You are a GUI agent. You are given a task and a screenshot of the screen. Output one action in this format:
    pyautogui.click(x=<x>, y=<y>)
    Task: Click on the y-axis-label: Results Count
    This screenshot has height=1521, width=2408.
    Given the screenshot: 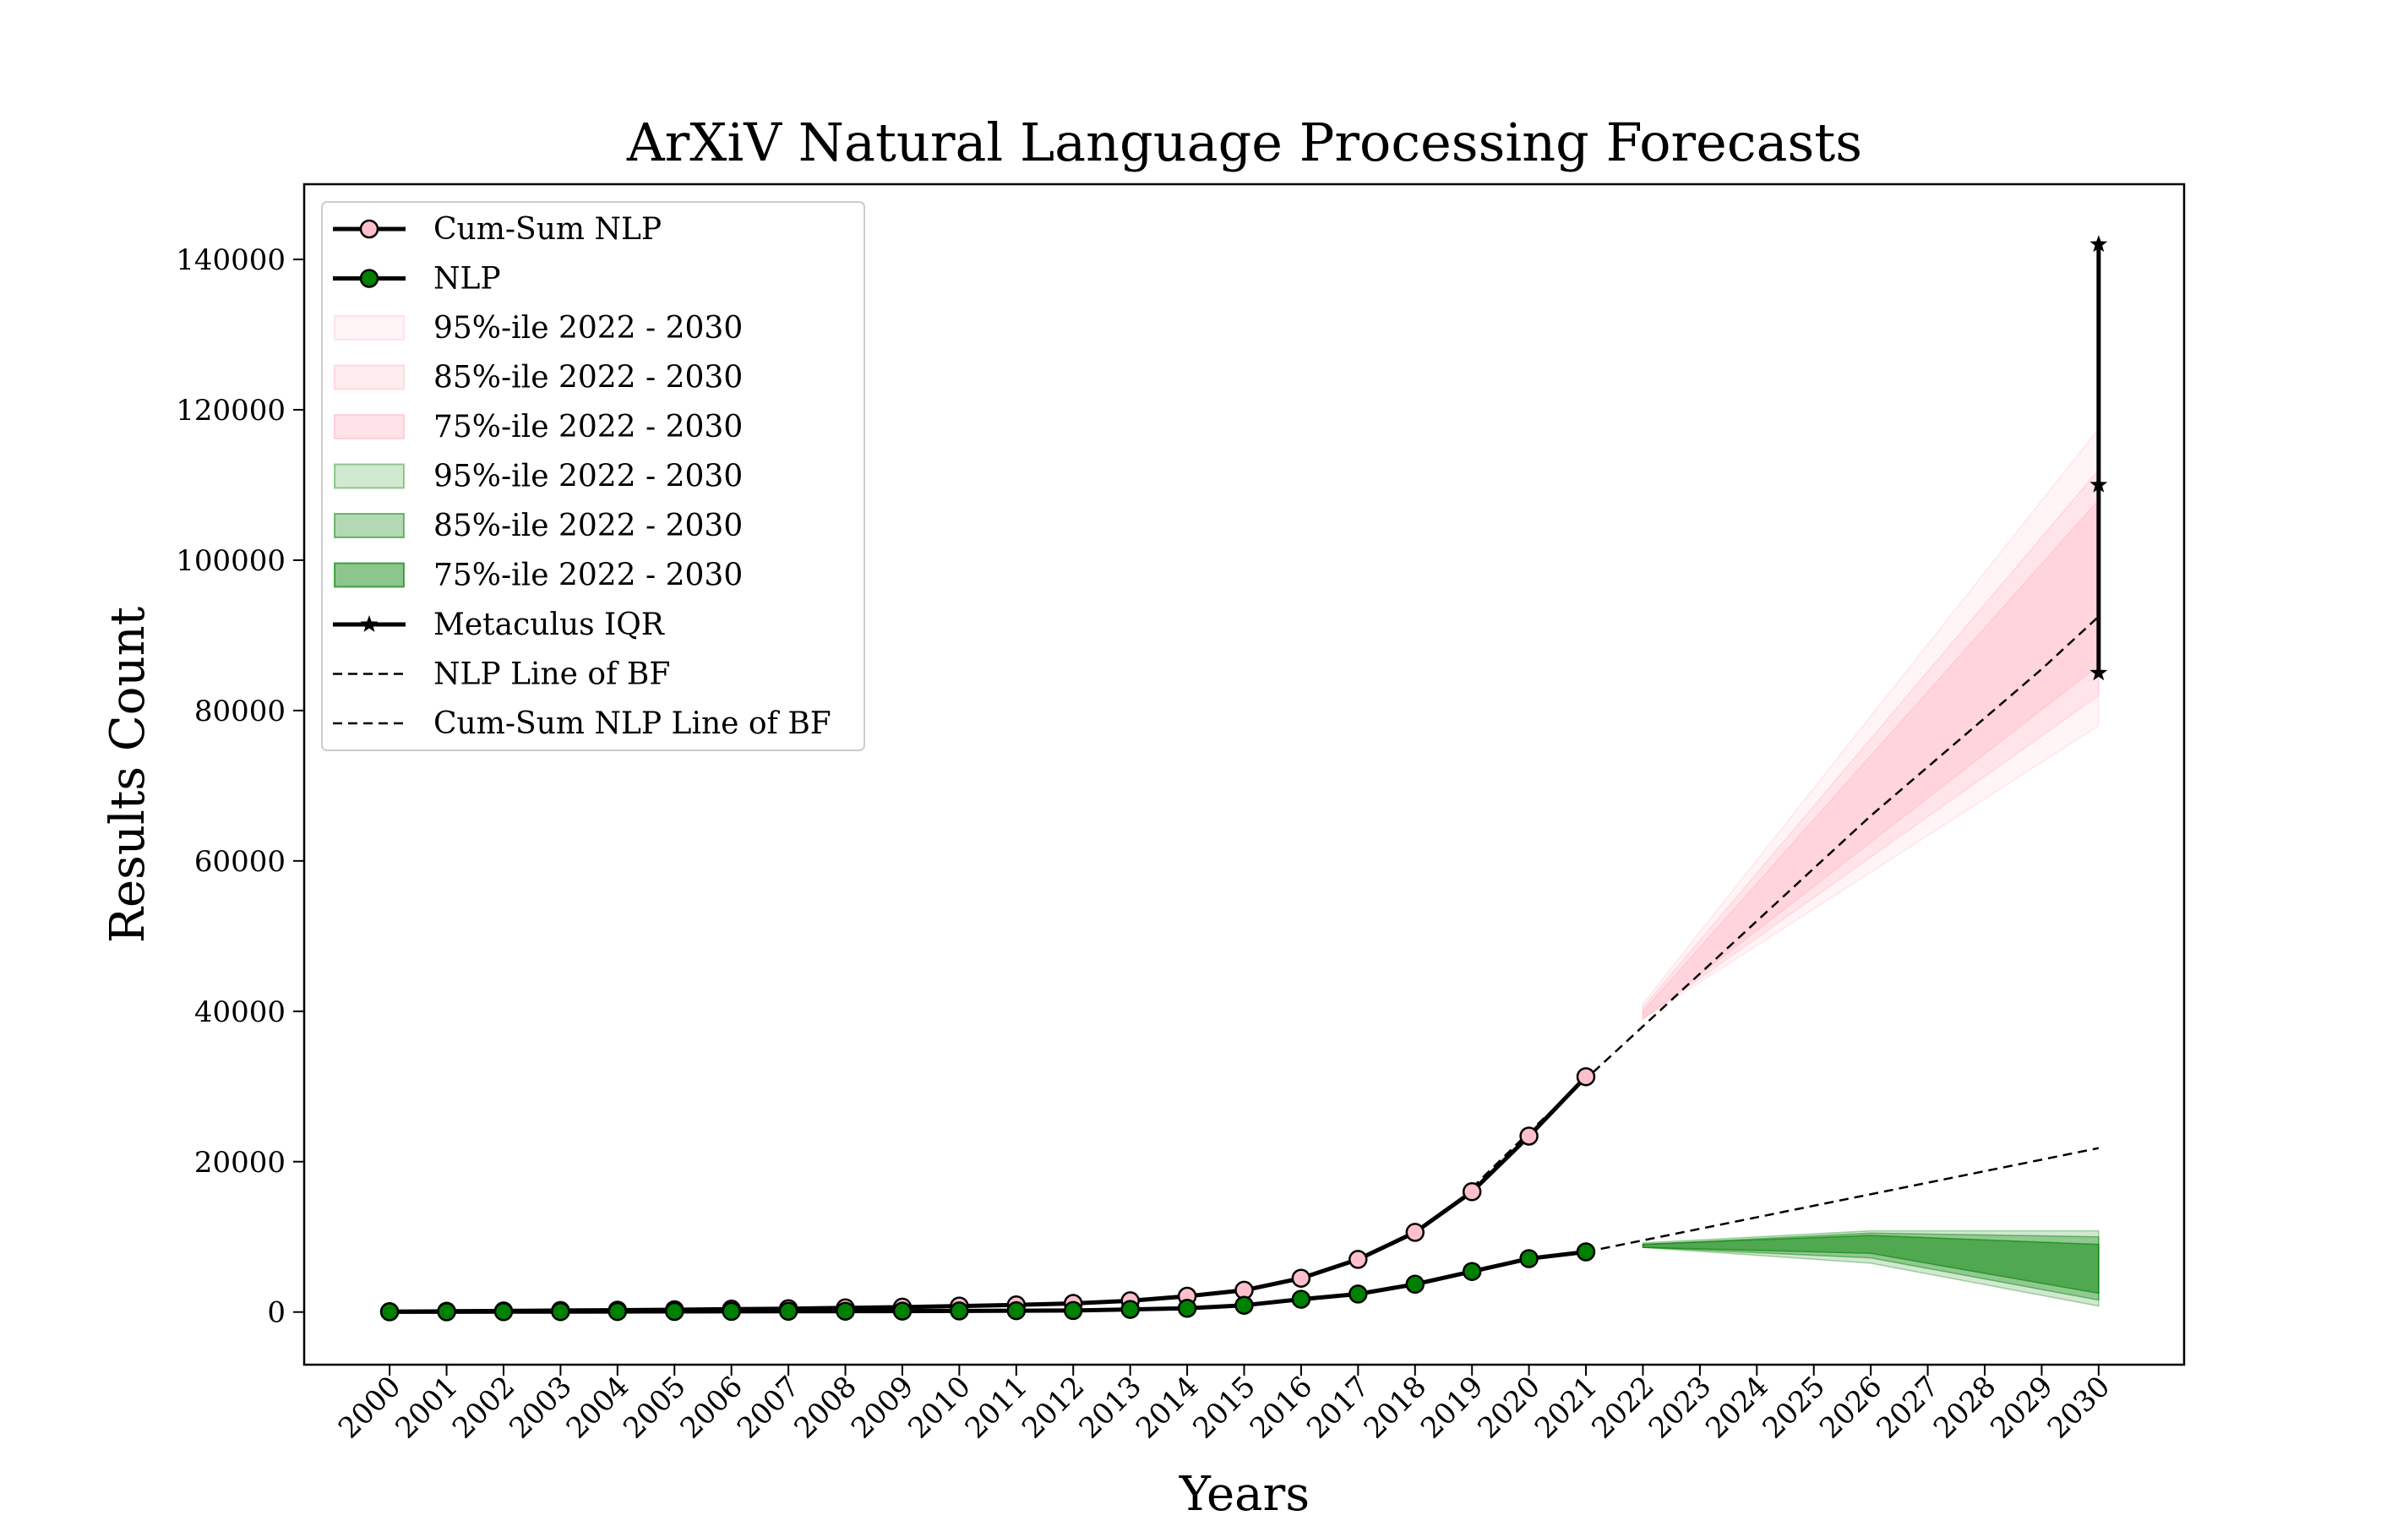 What is the action you would take?
    pyautogui.click(x=128, y=774)
    